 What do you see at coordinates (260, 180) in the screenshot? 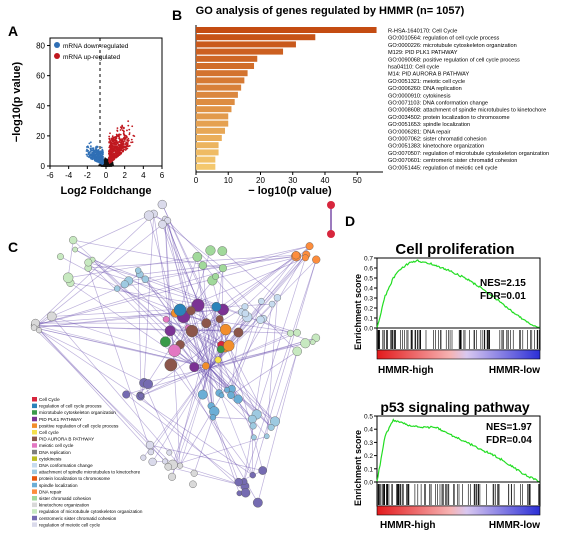
I see `go-x-tick-label: 20` at bounding box center [260, 180].